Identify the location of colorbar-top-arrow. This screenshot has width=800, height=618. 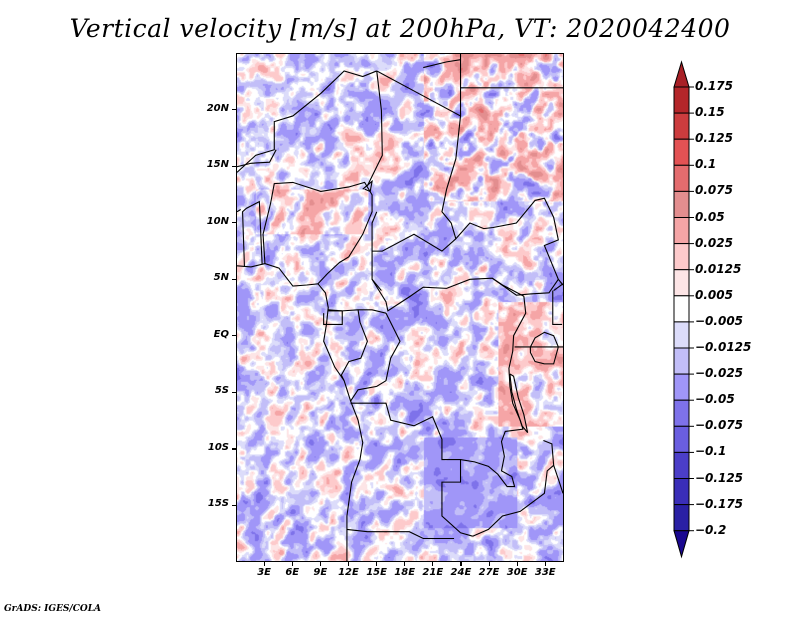
(681, 74).